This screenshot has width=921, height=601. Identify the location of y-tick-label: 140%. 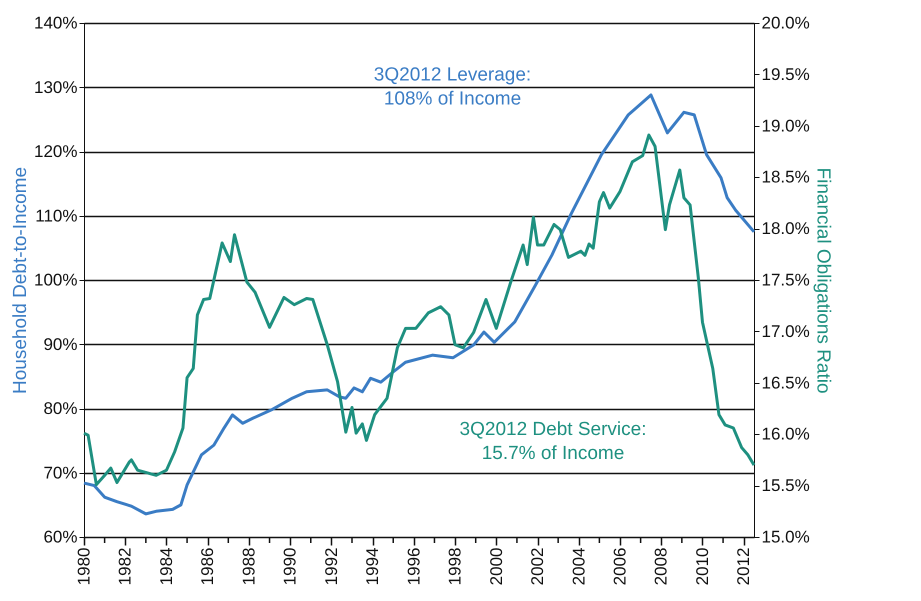
(56, 23).